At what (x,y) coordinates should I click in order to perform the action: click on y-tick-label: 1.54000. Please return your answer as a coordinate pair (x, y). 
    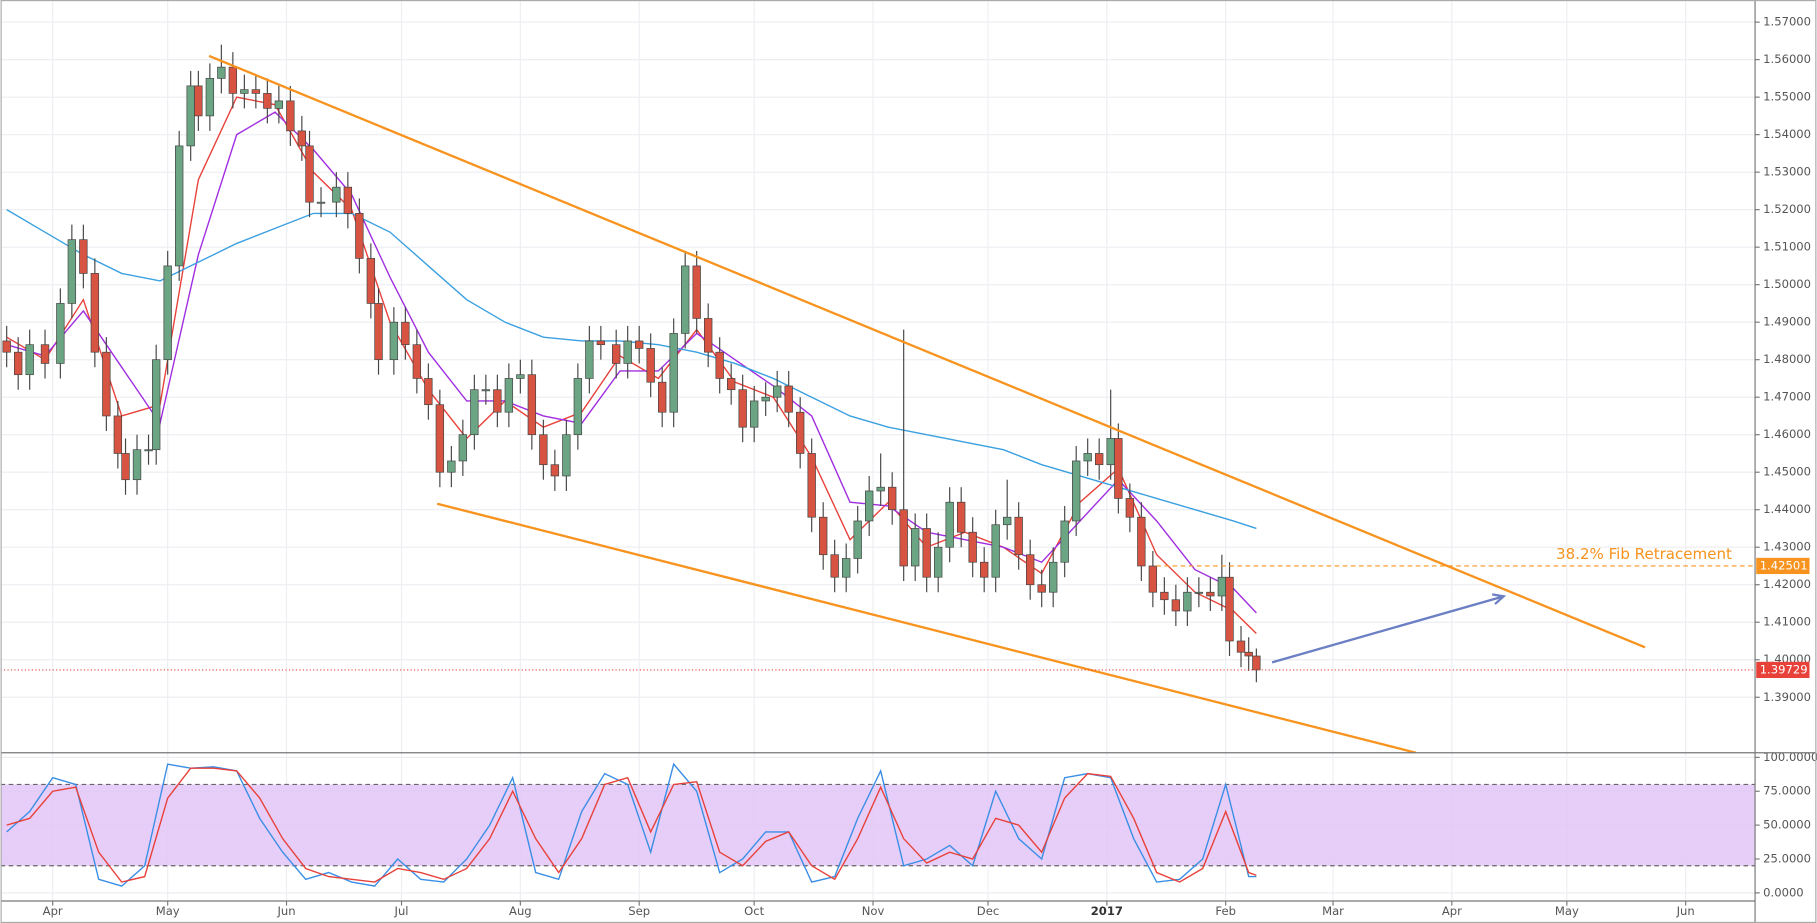
    Looking at the image, I should click on (1787, 134).